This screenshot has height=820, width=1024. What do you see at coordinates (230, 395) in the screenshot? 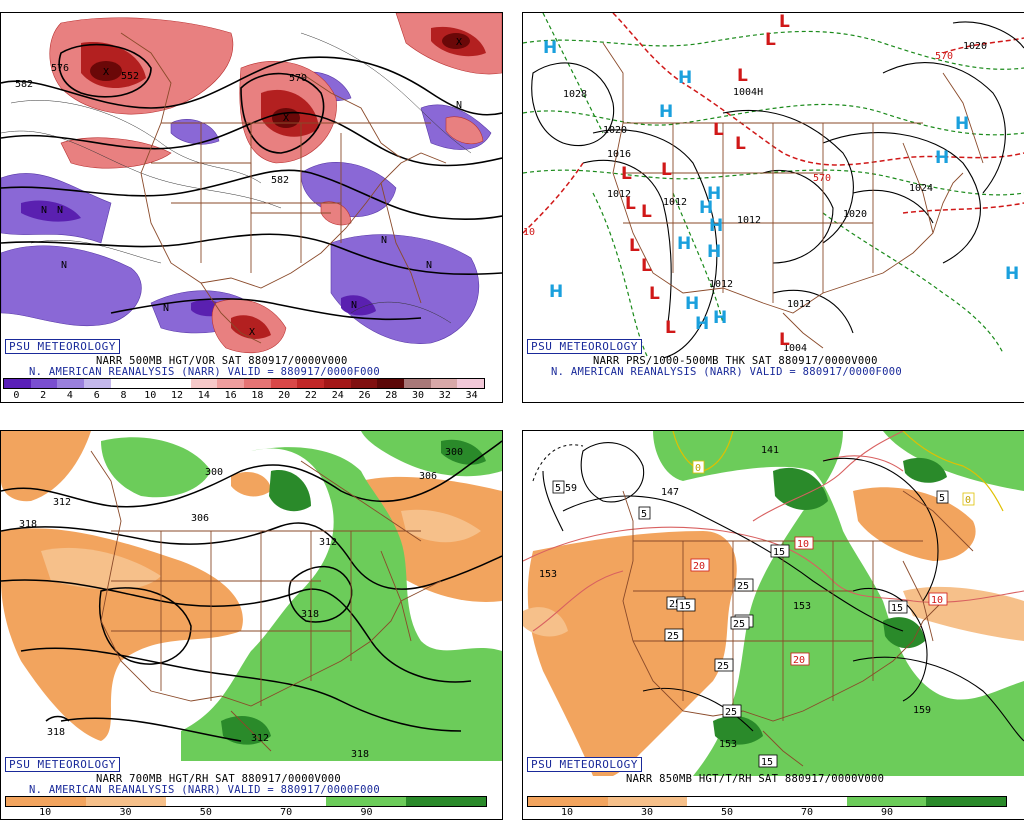
I see `colorbar-label: 16` at bounding box center [230, 395].